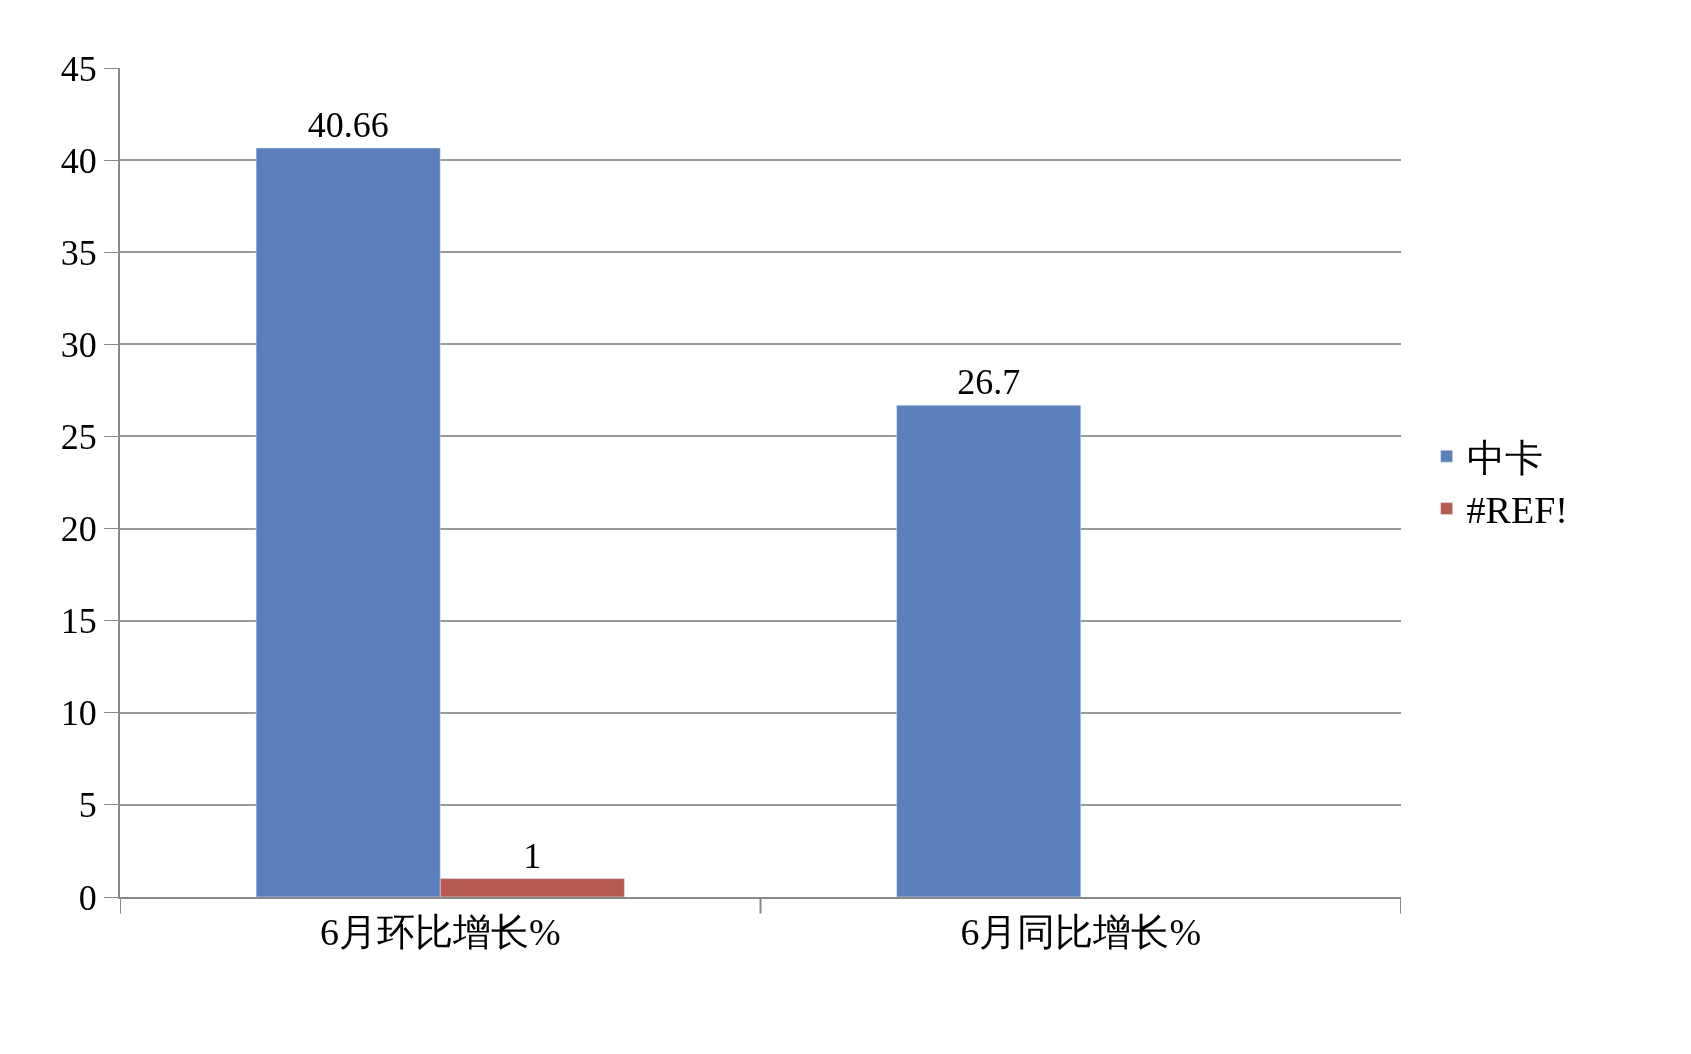 The height and width of the screenshot is (1054, 1691). Describe the element at coordinates (78, 529) in the screenshot. I see `y-tick-label: 20` at that location.